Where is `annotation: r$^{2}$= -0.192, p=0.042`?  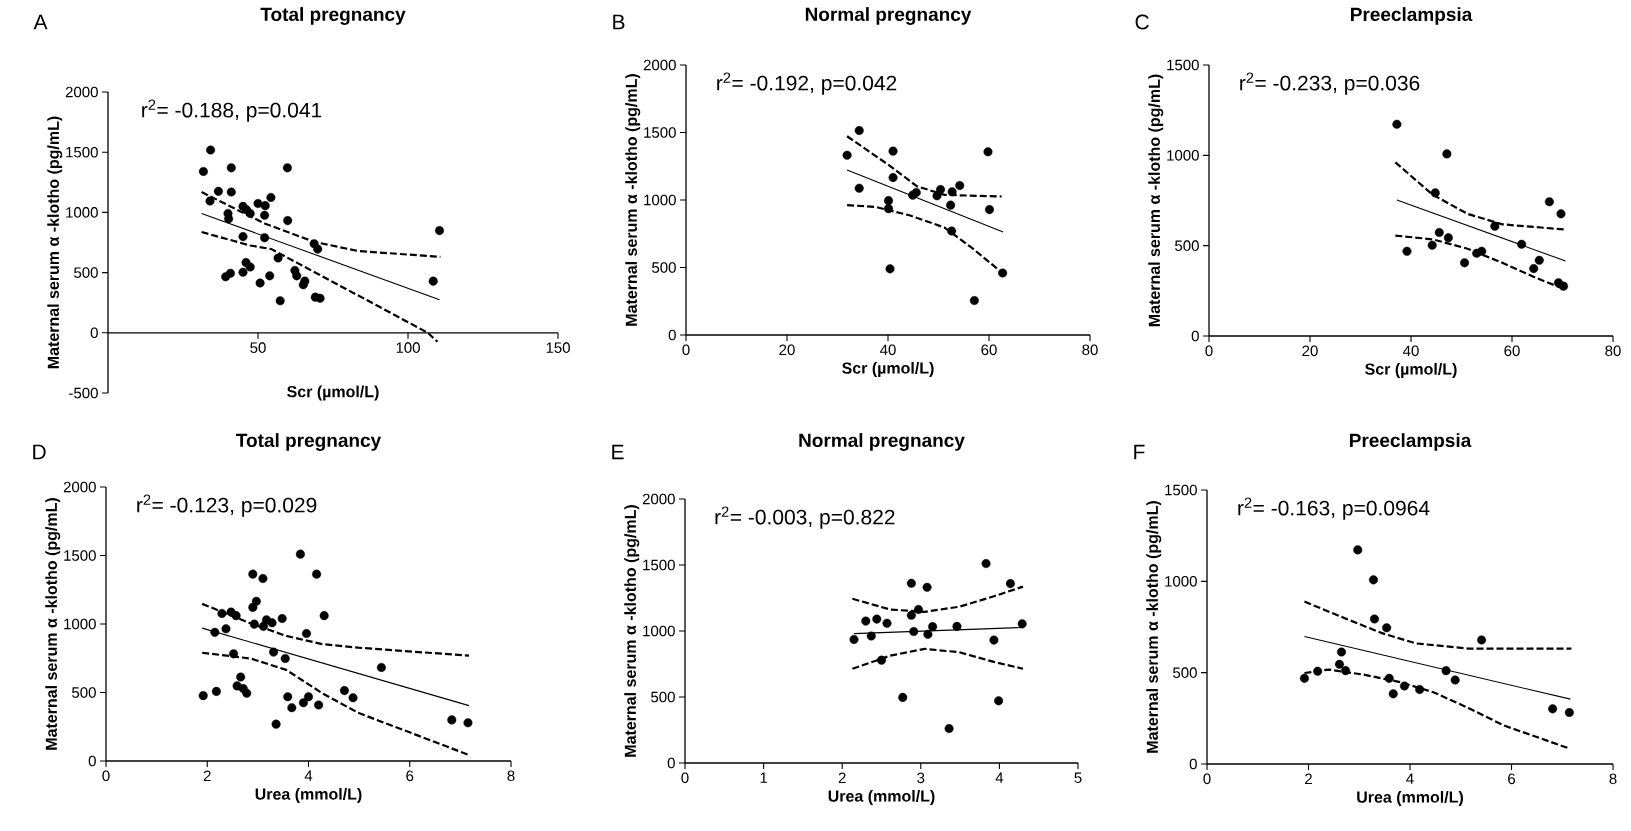 annotation: r$^{2}$= -0.192, p=0.042 is located at coordinates (807, 83).